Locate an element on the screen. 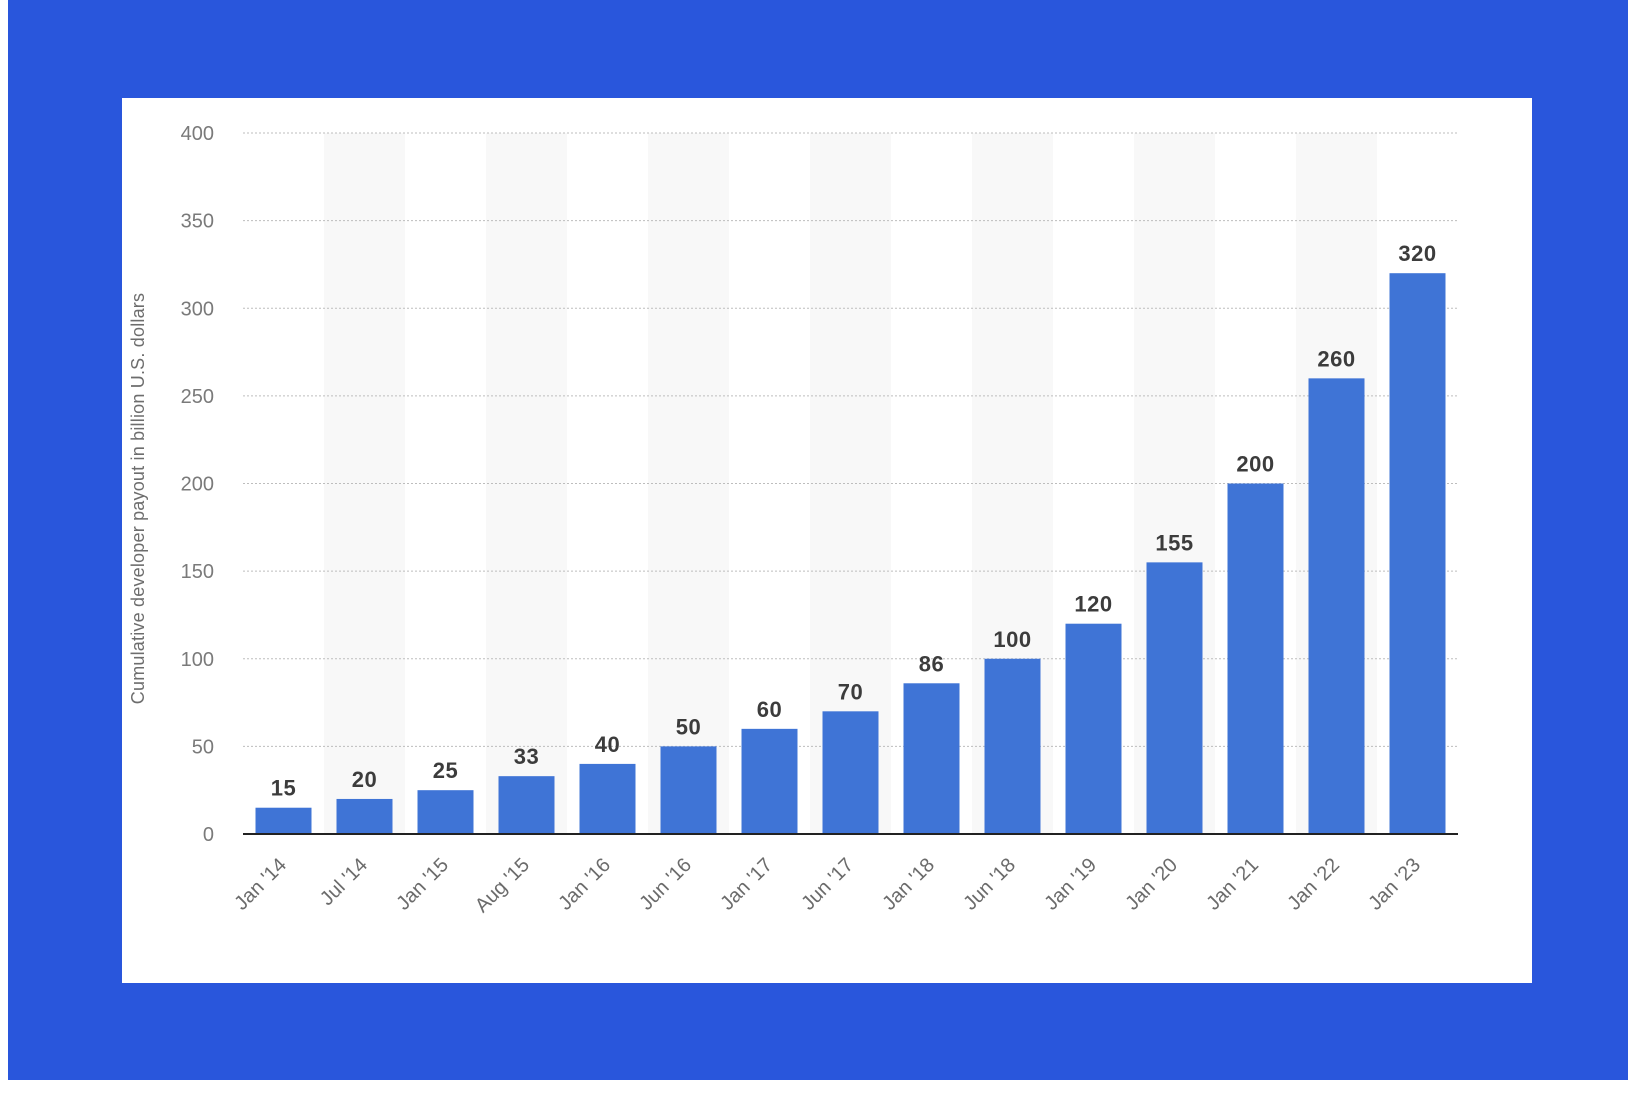 This screenshot has width=1636, height=1096. data-label: 70 is located at coordinates (850, 691).